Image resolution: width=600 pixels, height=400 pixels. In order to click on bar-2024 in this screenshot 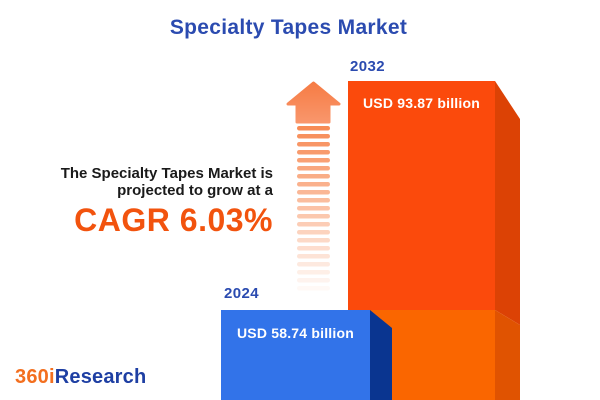, I will do `click(306, 355)`.